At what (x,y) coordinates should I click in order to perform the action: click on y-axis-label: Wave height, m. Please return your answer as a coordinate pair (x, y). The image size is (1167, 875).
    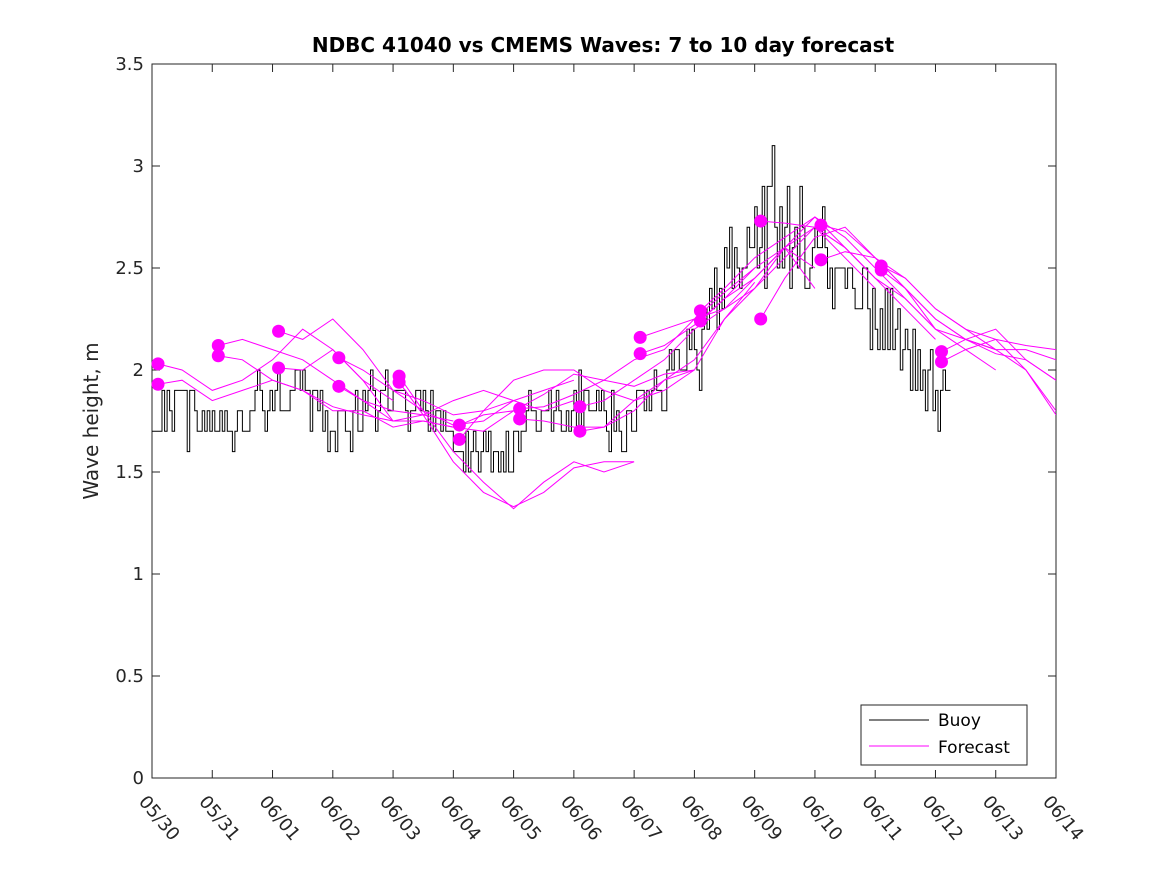
    Looking at the image, I should click on (91, 420).